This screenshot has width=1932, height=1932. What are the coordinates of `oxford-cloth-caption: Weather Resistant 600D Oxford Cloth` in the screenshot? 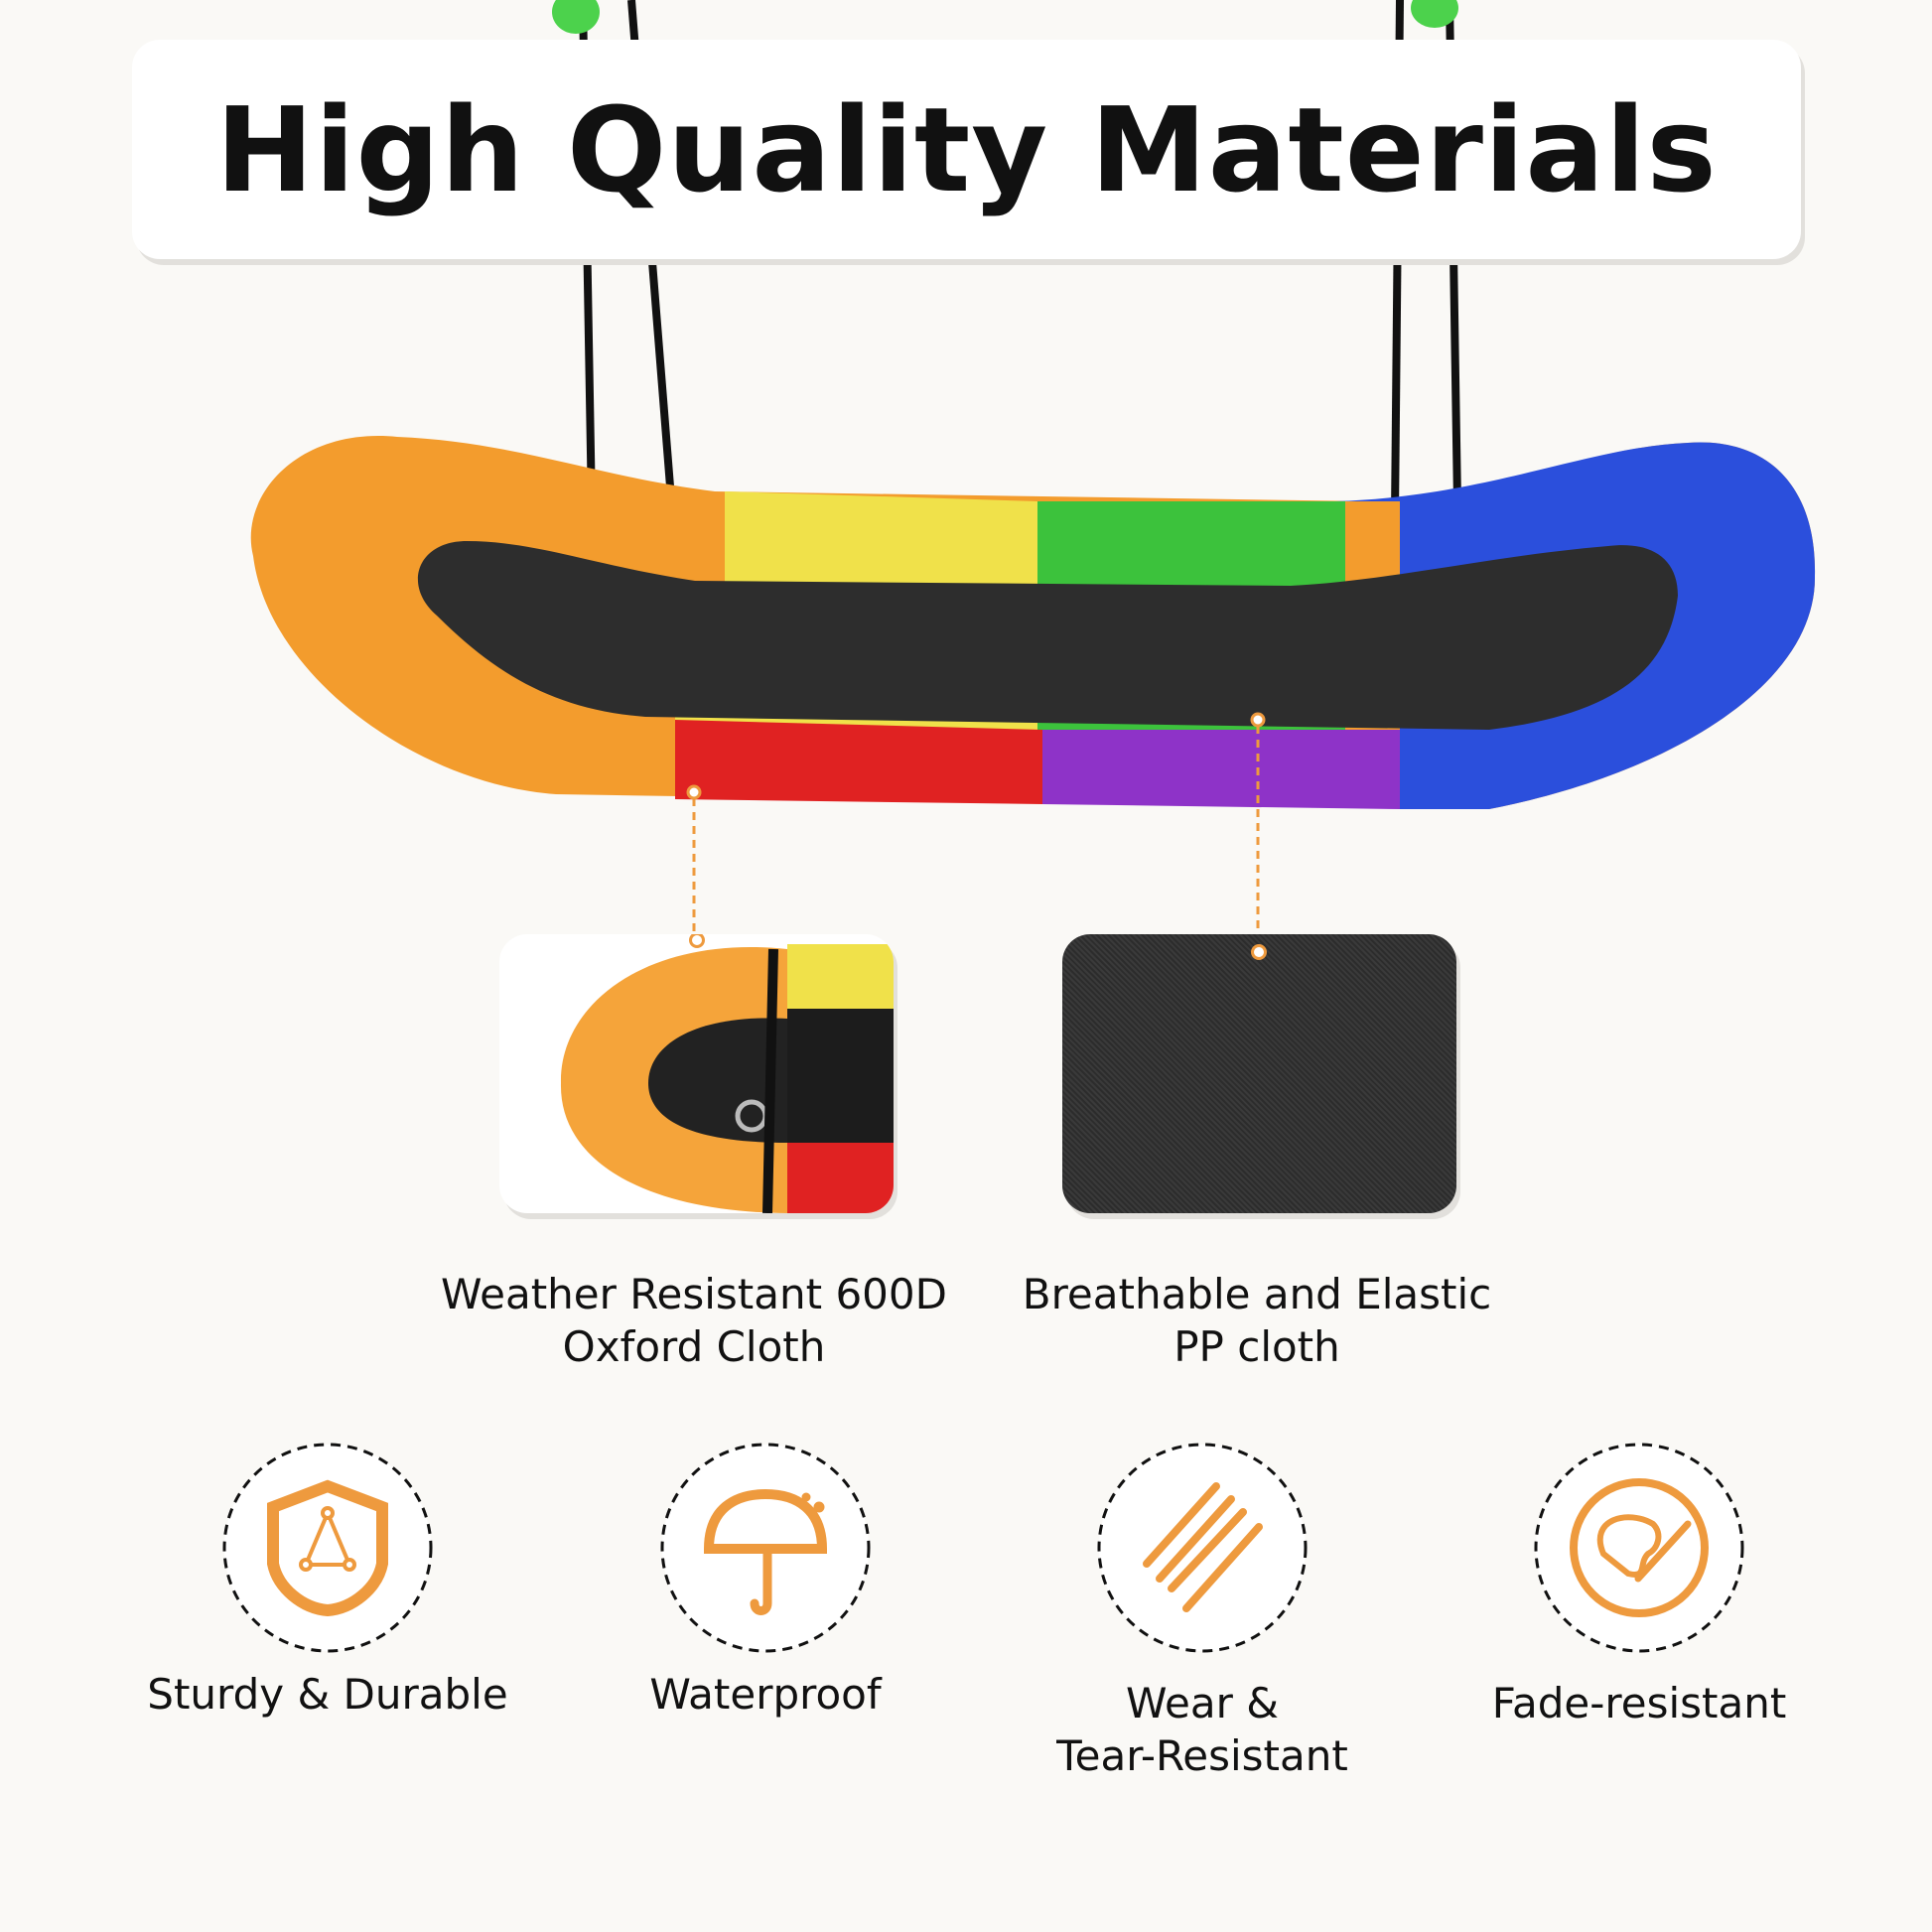 It's located at (694, 1321).